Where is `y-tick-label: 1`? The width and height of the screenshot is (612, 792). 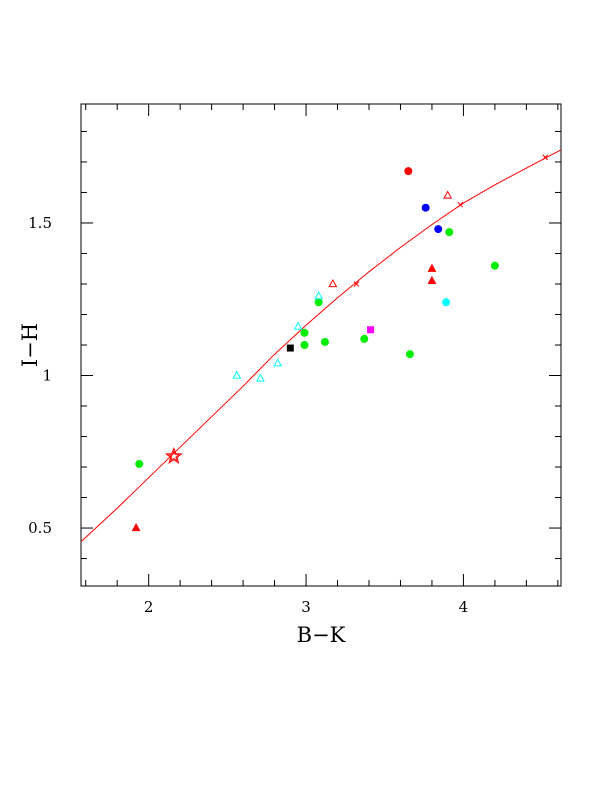 y-tick-label: 1 is located at coordinates (47, 376).